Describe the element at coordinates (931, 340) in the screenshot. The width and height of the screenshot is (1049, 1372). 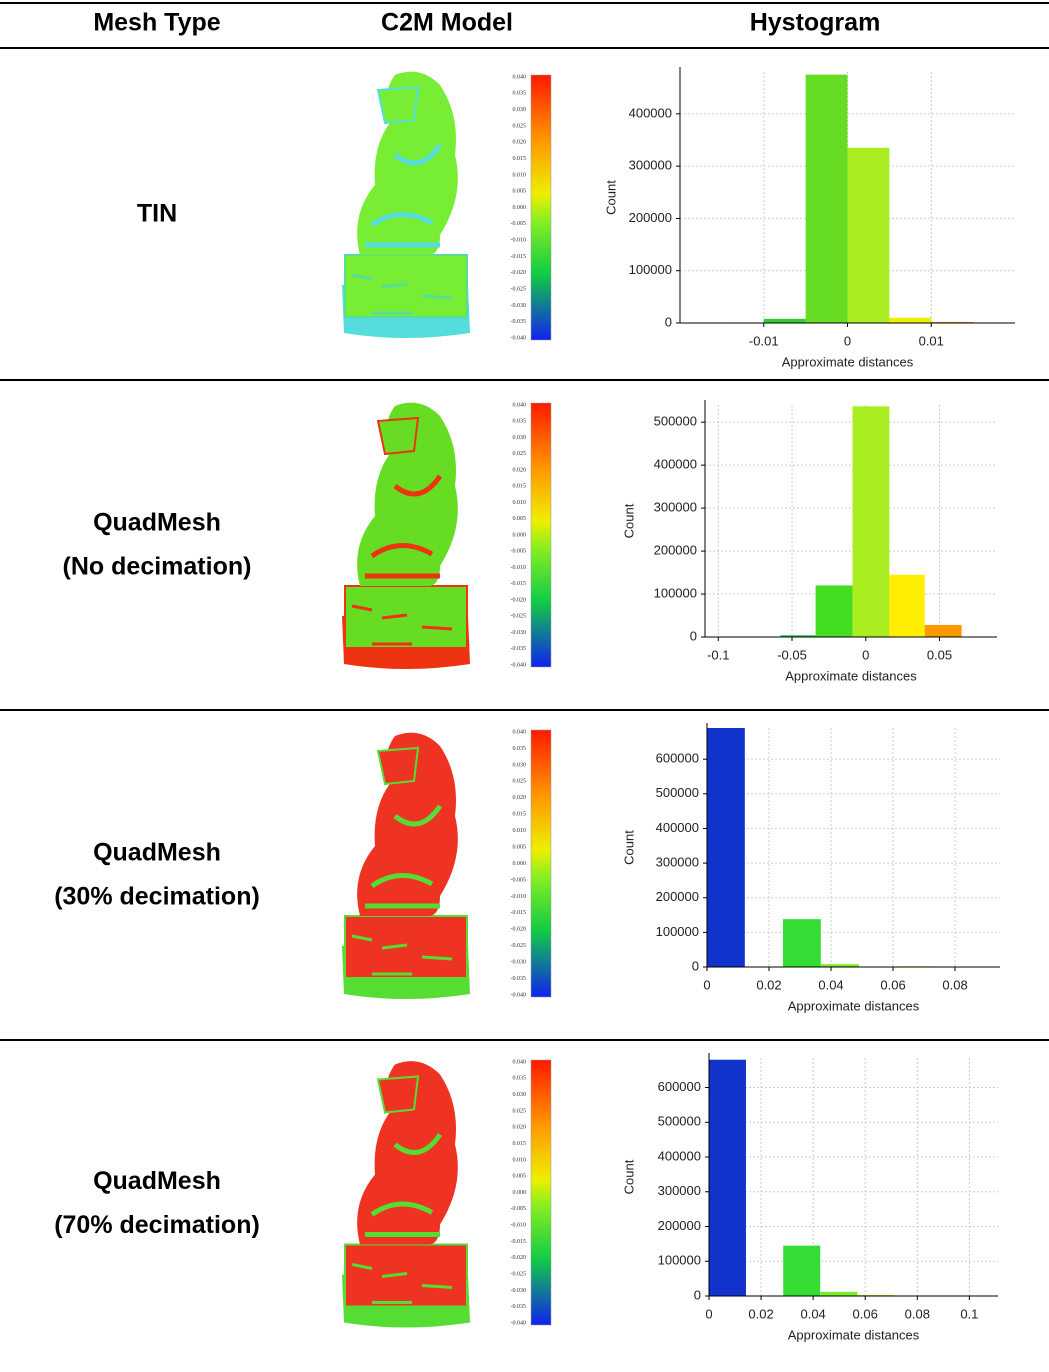
I see `x-tick-label: 0.01` at that location.